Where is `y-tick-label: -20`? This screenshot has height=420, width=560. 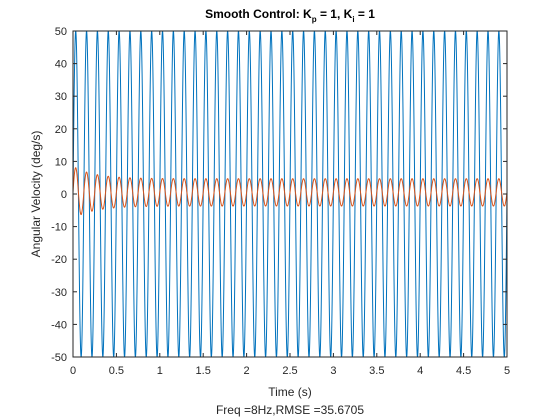 y-tick-label: -20 is located at coordinates (59, 260).